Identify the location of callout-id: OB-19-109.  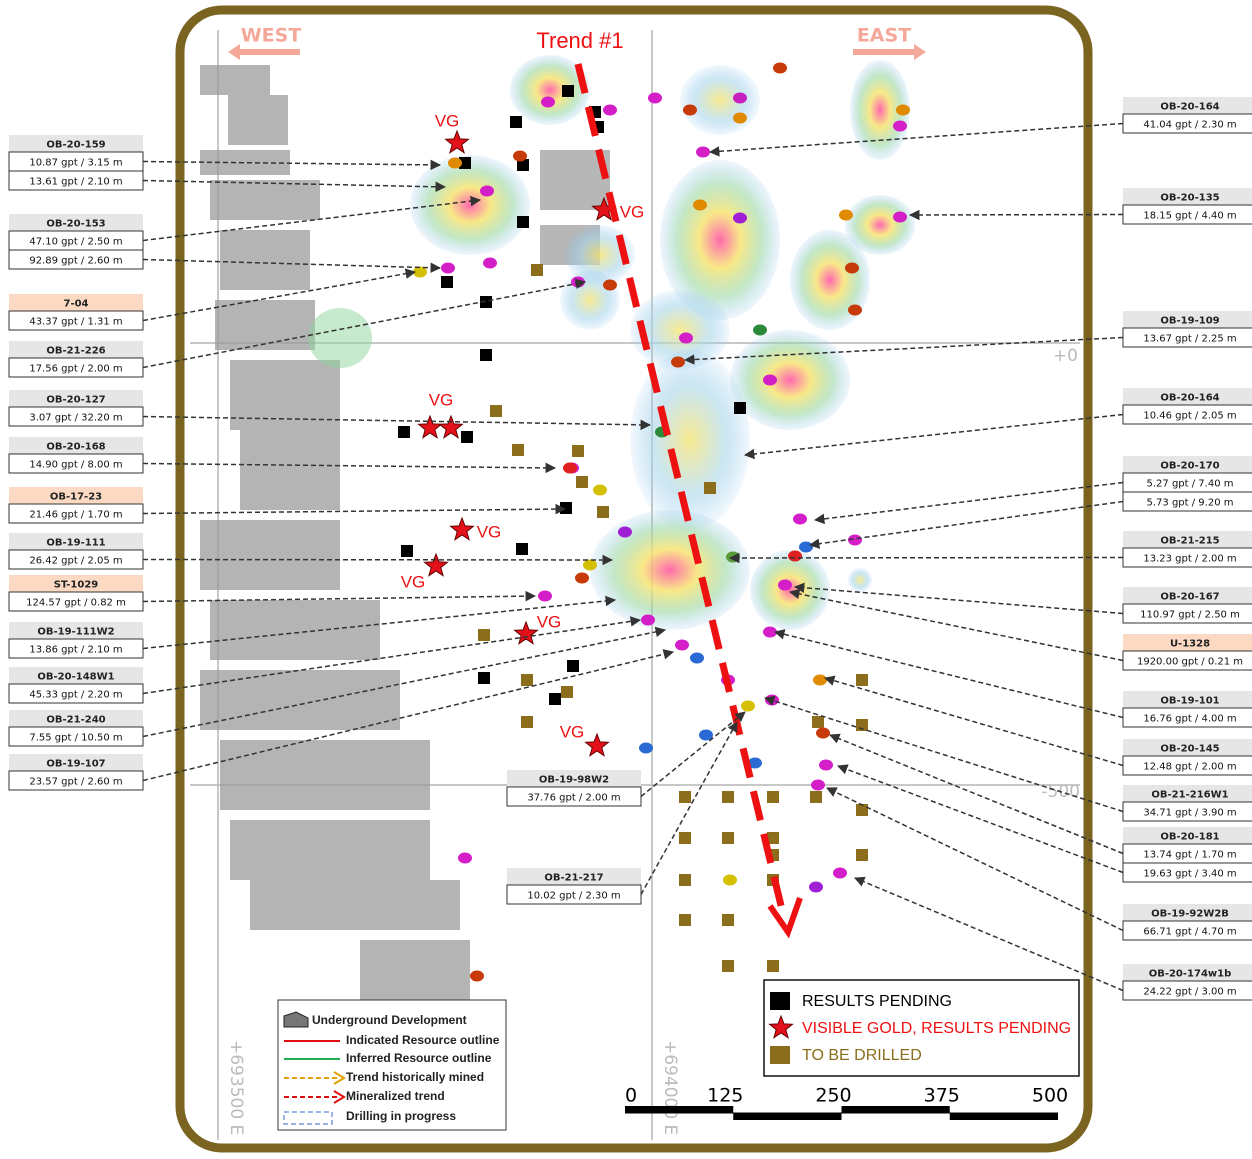
(1189, 321).